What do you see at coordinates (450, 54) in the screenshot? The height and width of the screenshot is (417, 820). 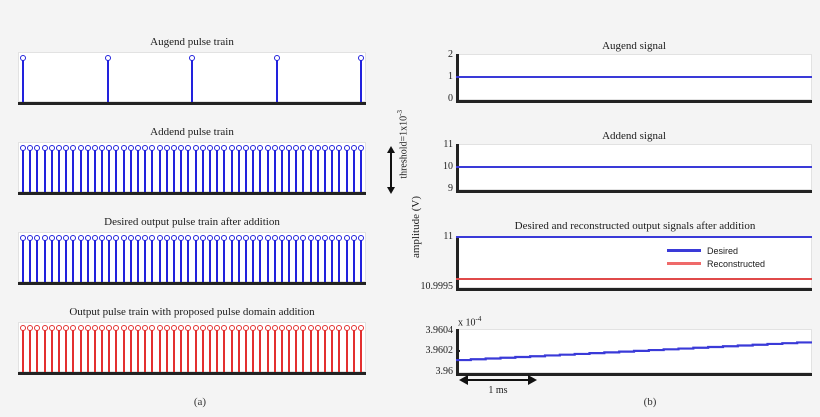 I see `y-tick-label: 2` at bounding box center [450, 54].